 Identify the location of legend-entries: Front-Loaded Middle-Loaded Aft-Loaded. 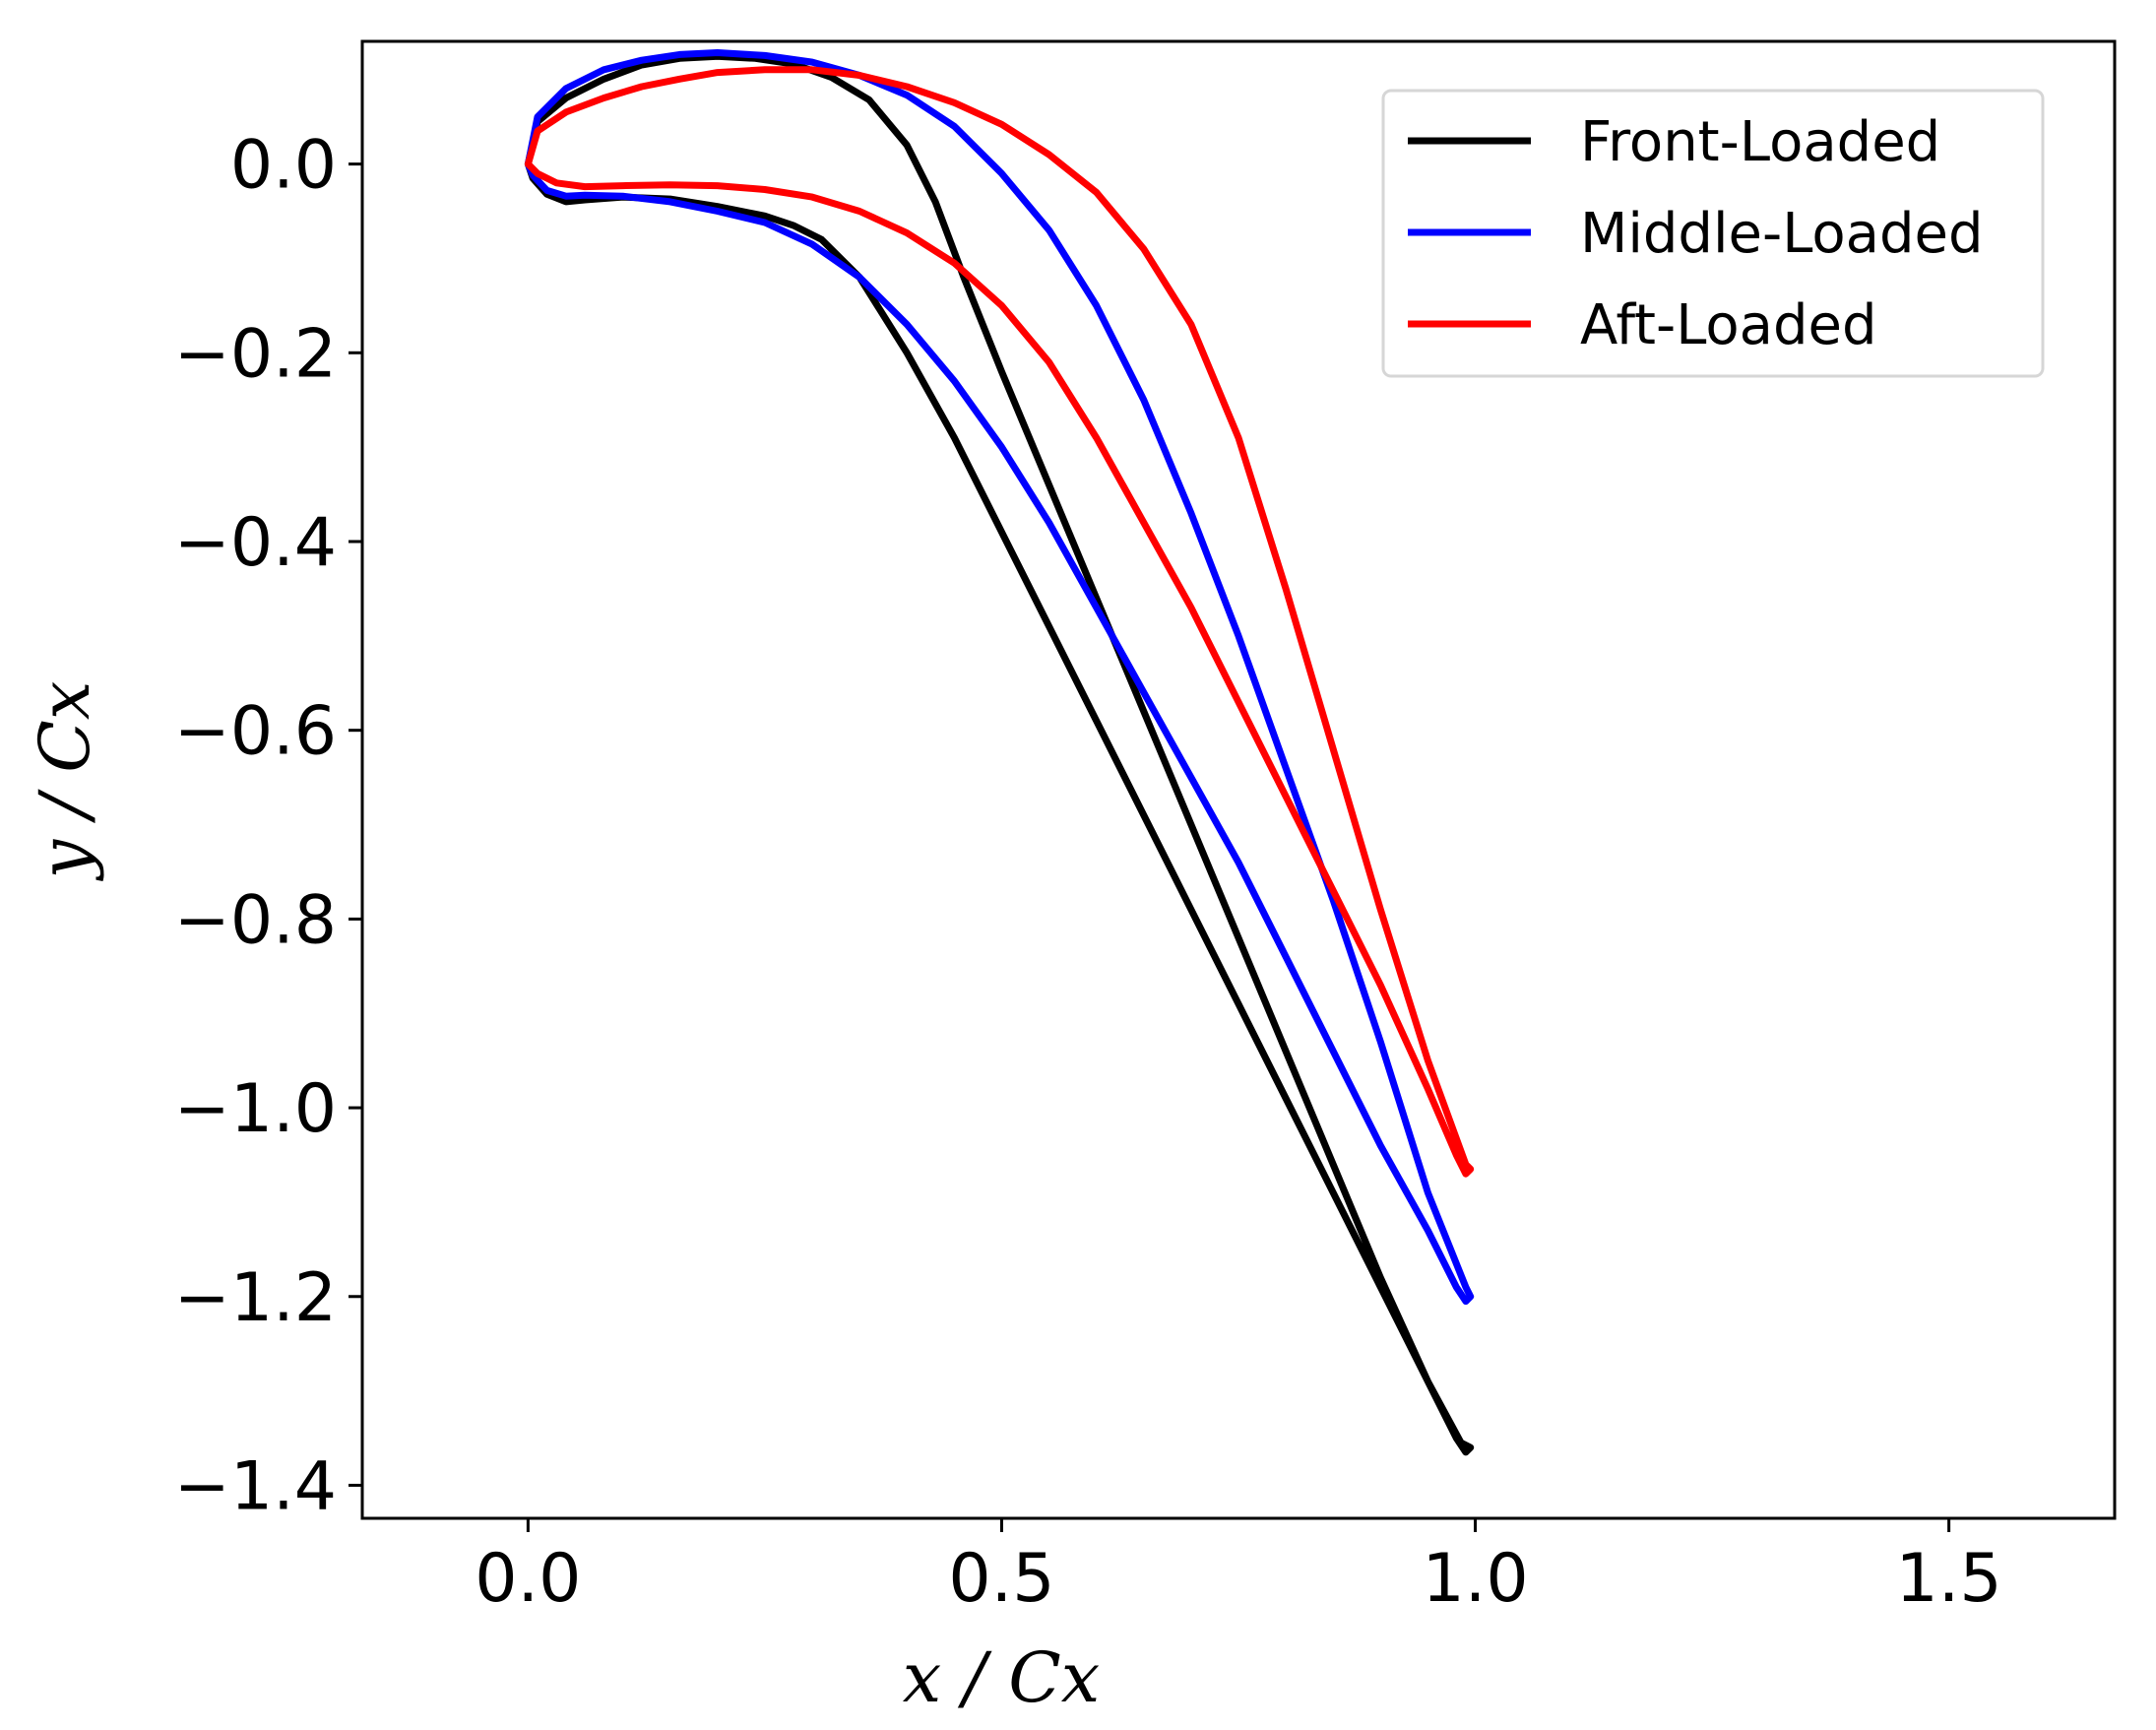
(1696, 234).